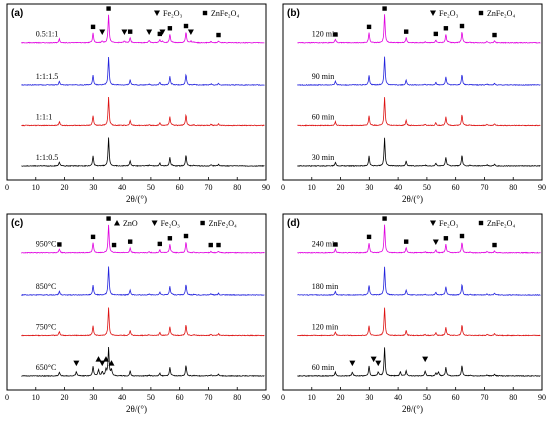 This screenshot has width=550, height=430. What do you see at coordinates (130, 223) in the screenshot?
I see `legend-label-0: ZnO` at bounding box center [130, 223].